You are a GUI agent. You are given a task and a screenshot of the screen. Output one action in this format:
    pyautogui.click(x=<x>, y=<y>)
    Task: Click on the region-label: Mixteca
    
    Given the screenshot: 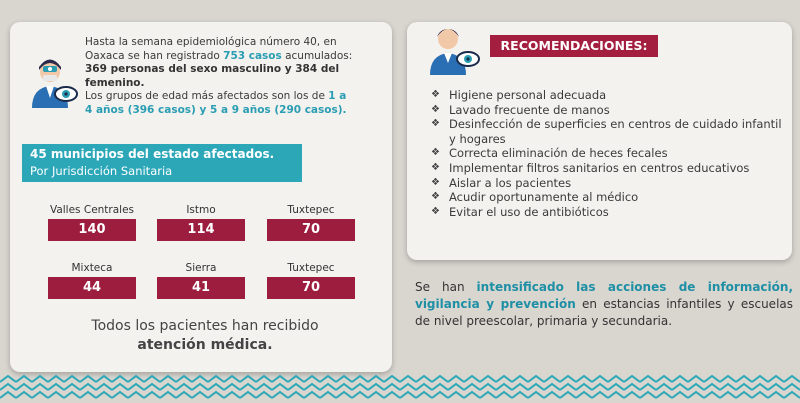 What is the action you would take?
    pyautogui.click(x=92, y=268)
    